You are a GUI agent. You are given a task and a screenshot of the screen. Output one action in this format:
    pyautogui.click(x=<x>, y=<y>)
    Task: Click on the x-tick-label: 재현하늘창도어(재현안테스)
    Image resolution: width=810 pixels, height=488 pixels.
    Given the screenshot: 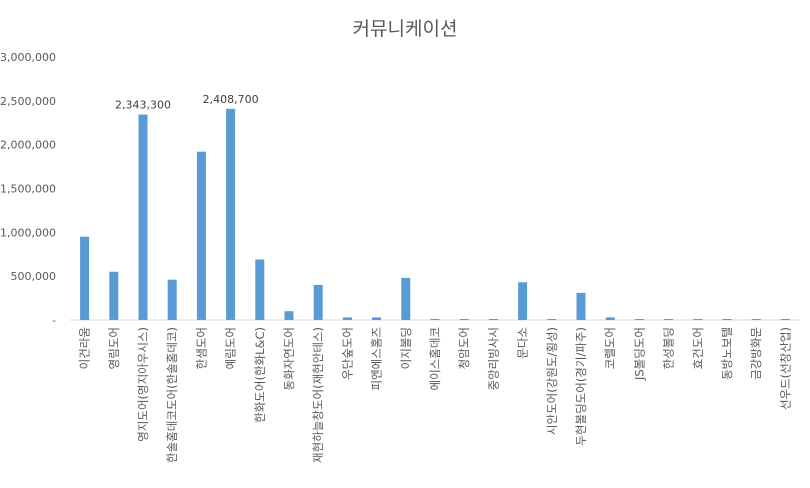 What is the action you would take?
    pyautogui.click(x=318, y=395)
    